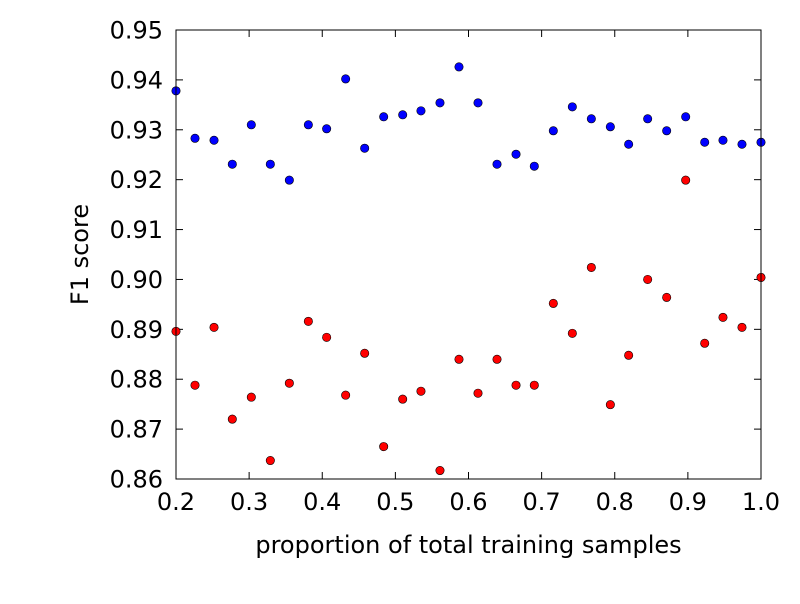 The width and height of the screenshot is (800, 604). I want to click on x-axis-label: proportion of total training samples, so click(468, 545).